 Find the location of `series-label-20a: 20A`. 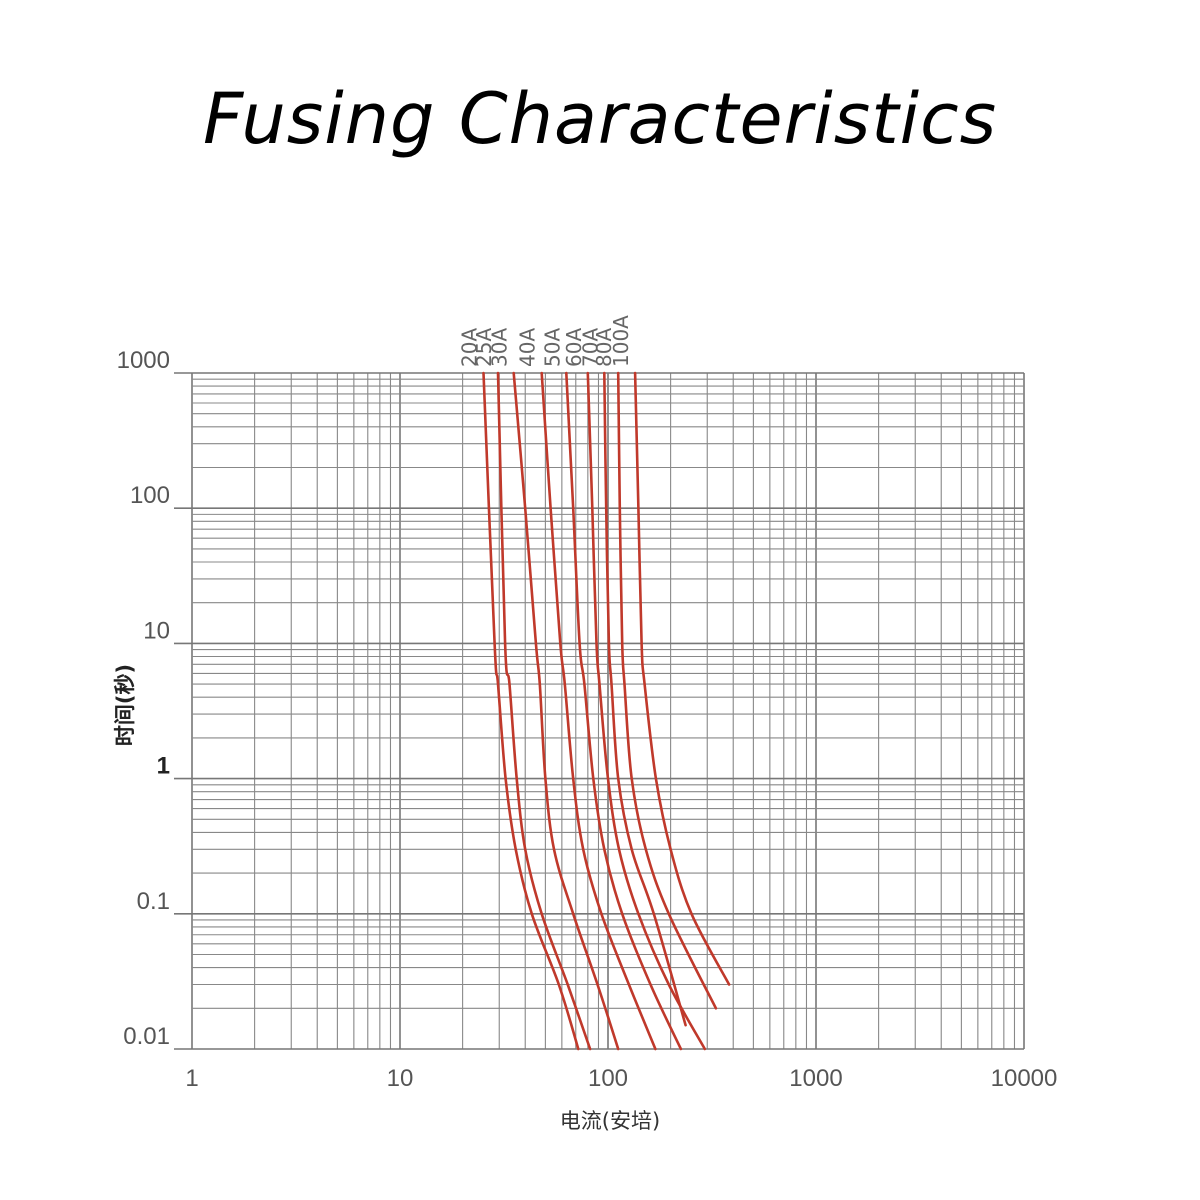

series-label-20a: 20A is located at coordinates (470, 347).